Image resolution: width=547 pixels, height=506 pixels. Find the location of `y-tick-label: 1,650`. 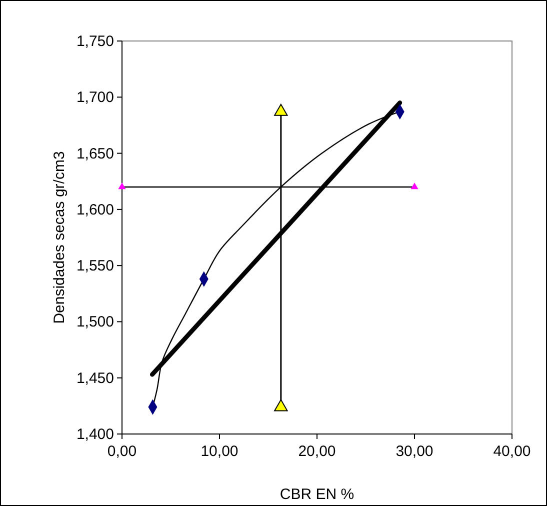

y-tick-label: 1,650 is located at coordinates (95, 153).